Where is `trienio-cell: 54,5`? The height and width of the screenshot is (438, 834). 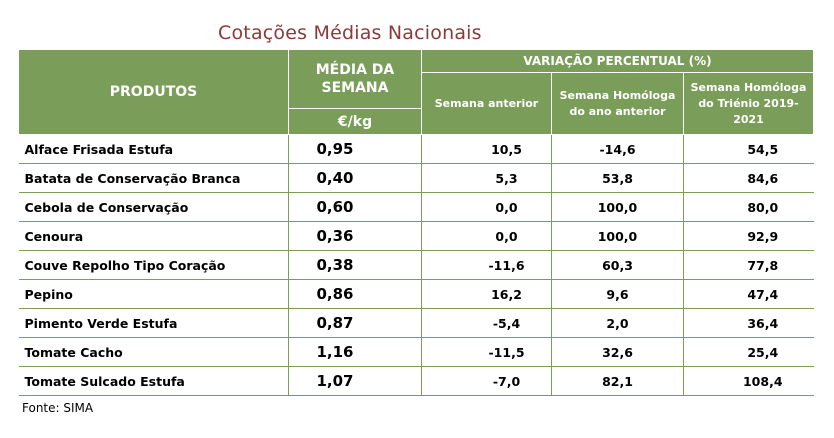
trienio-cell: 54,5 is located at coordinates (748, 149).